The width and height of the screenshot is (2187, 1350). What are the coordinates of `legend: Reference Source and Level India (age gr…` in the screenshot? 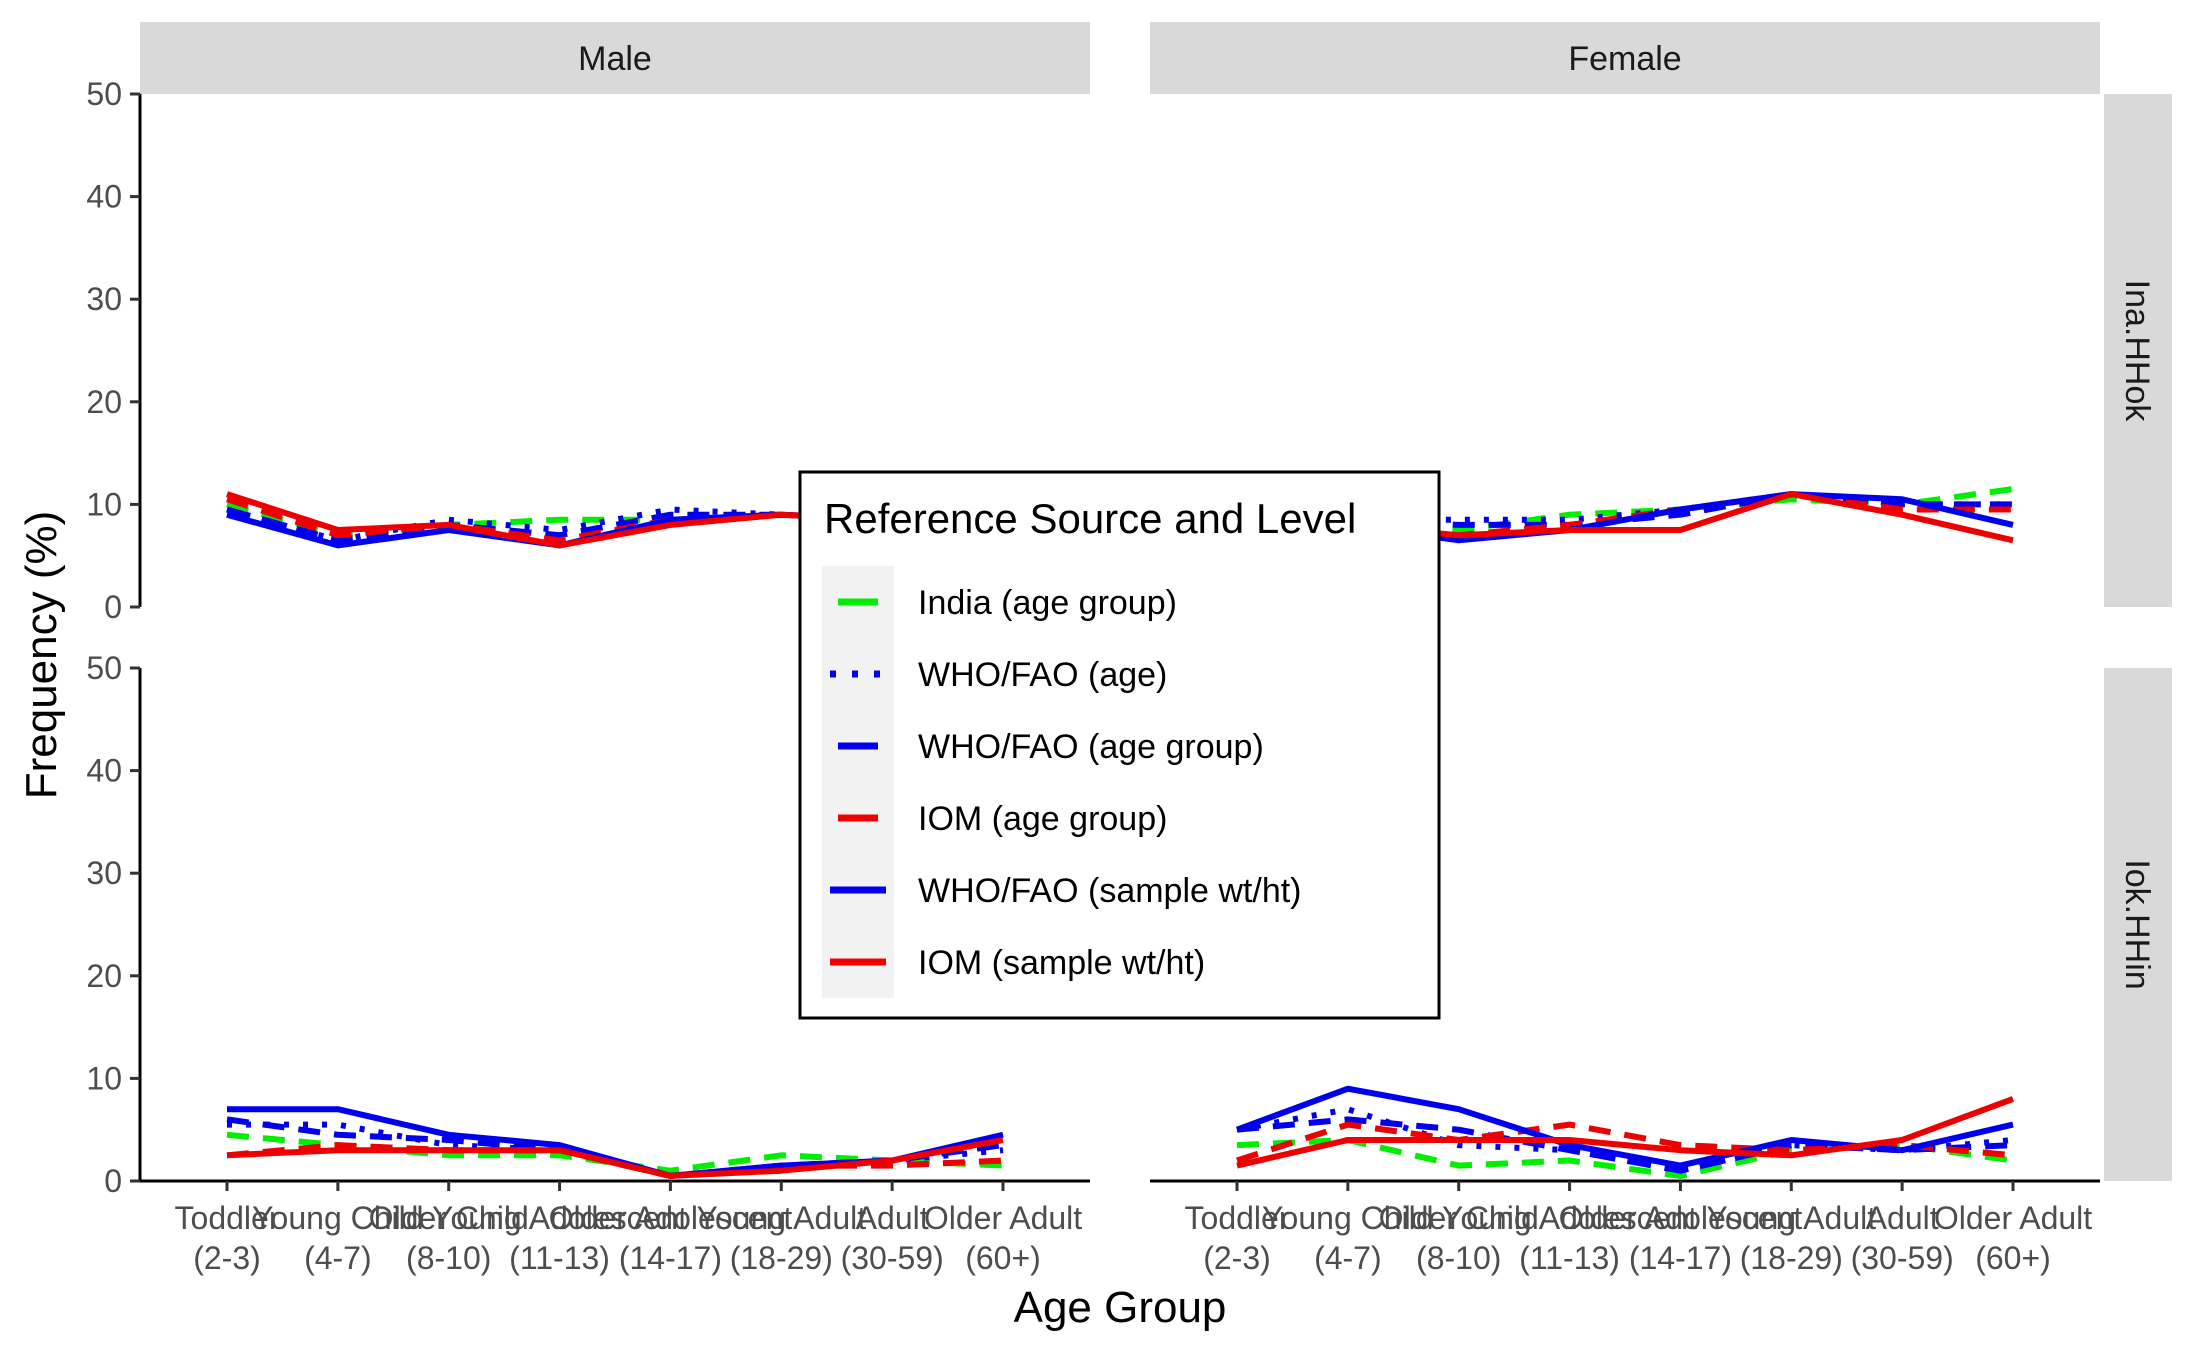 It's located at (1119, 745).